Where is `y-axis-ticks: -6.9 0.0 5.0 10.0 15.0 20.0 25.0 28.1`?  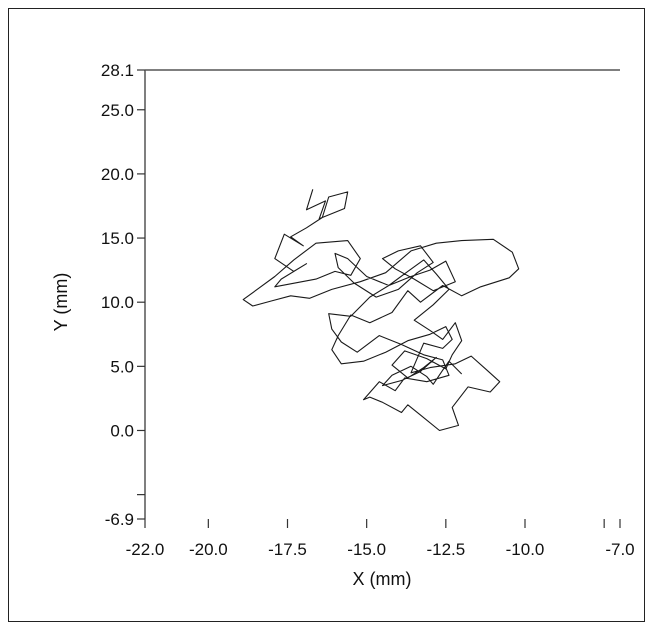
y-axis-ticks: -6.9 0.0 5.0 10.0 15.0 20.0 25.0 28.1 is located at coordinates (123, 295).